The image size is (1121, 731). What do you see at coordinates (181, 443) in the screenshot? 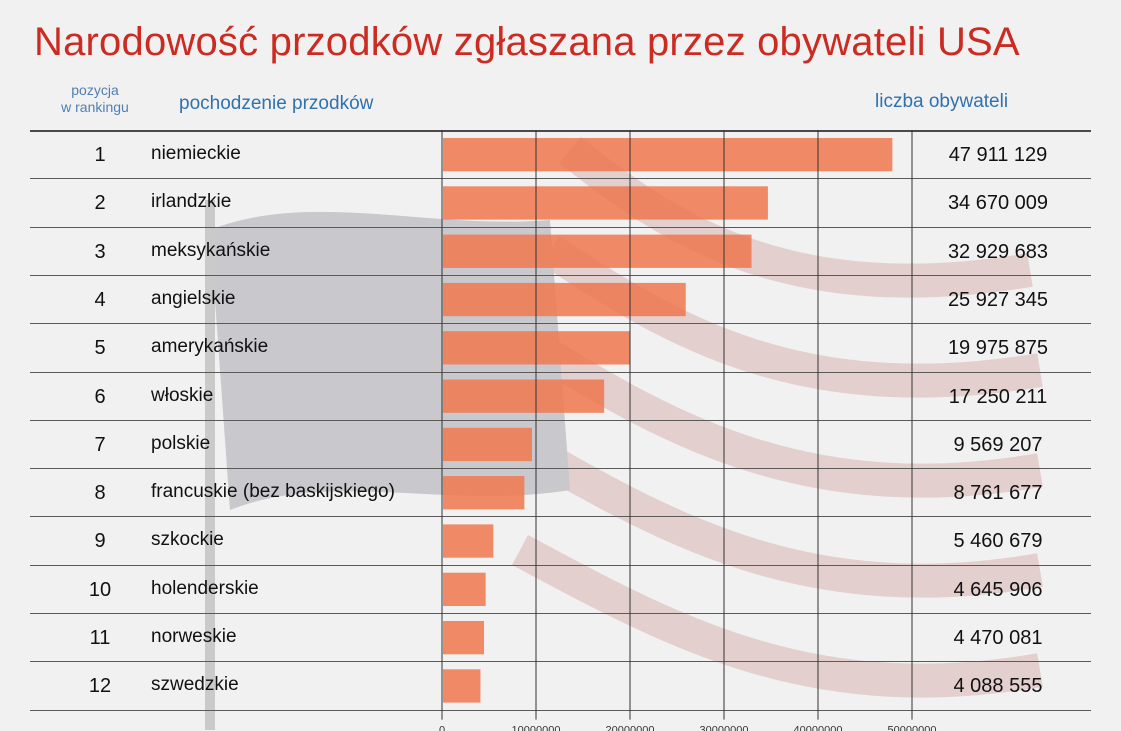
I see `category-label: polskie` at bounding box center [181, 443].